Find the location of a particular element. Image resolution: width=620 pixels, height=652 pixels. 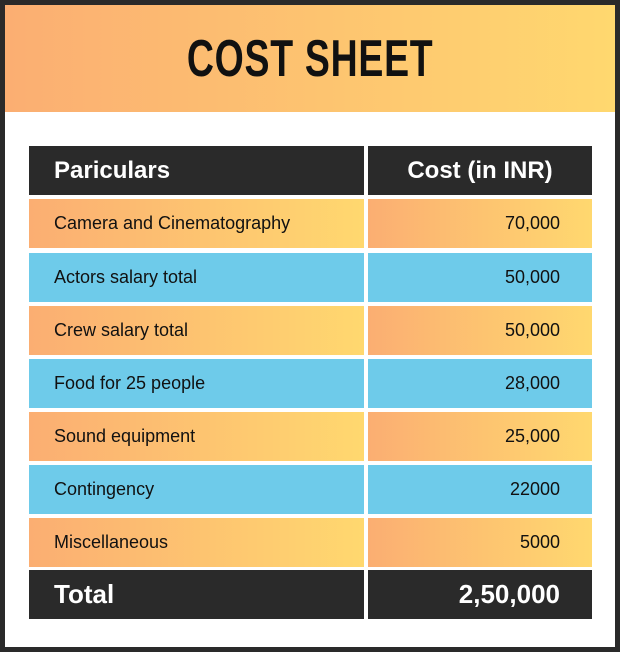

item-cell: Food for 25 people is located at coordinates (196, 383).